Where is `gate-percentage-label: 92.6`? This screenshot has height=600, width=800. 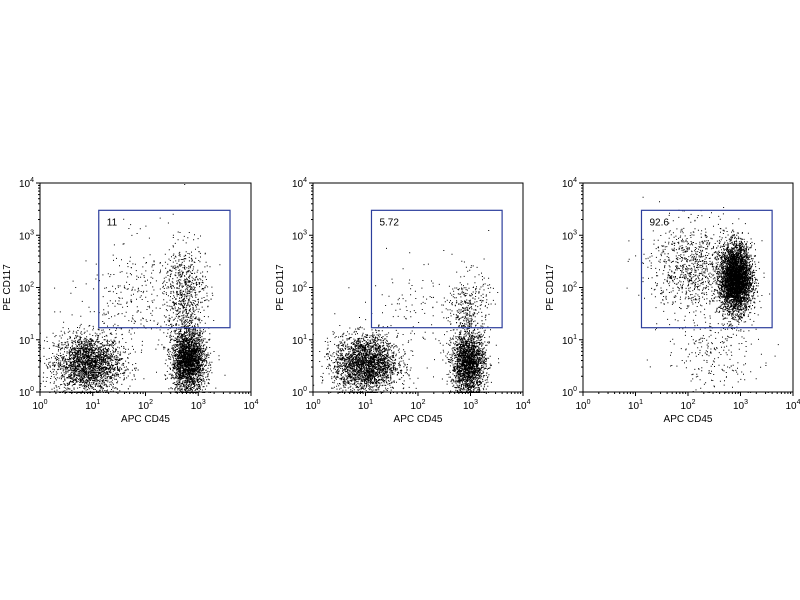 gate-percentage-label: 92.6 is located at coordinates (659, 222).